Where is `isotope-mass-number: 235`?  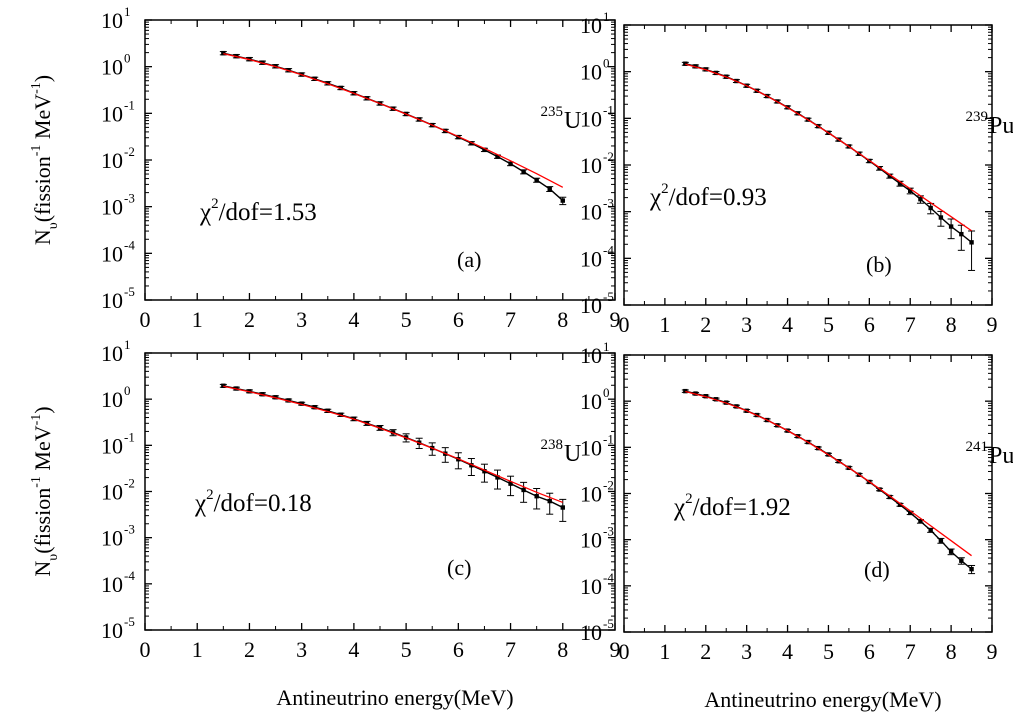
isotope-mass-number: 235 is located at coordinates (552, 112).